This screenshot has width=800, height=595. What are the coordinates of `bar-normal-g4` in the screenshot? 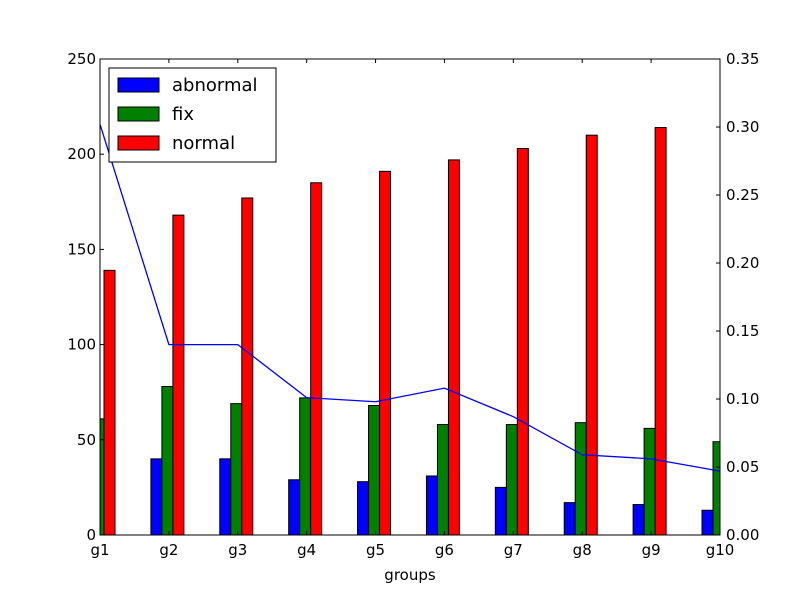 It's located at (316, 358).